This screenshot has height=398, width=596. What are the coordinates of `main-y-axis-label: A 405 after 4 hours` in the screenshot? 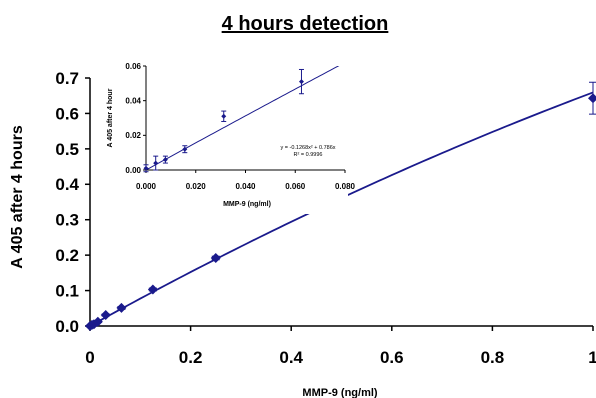 It's located at (17, 197).